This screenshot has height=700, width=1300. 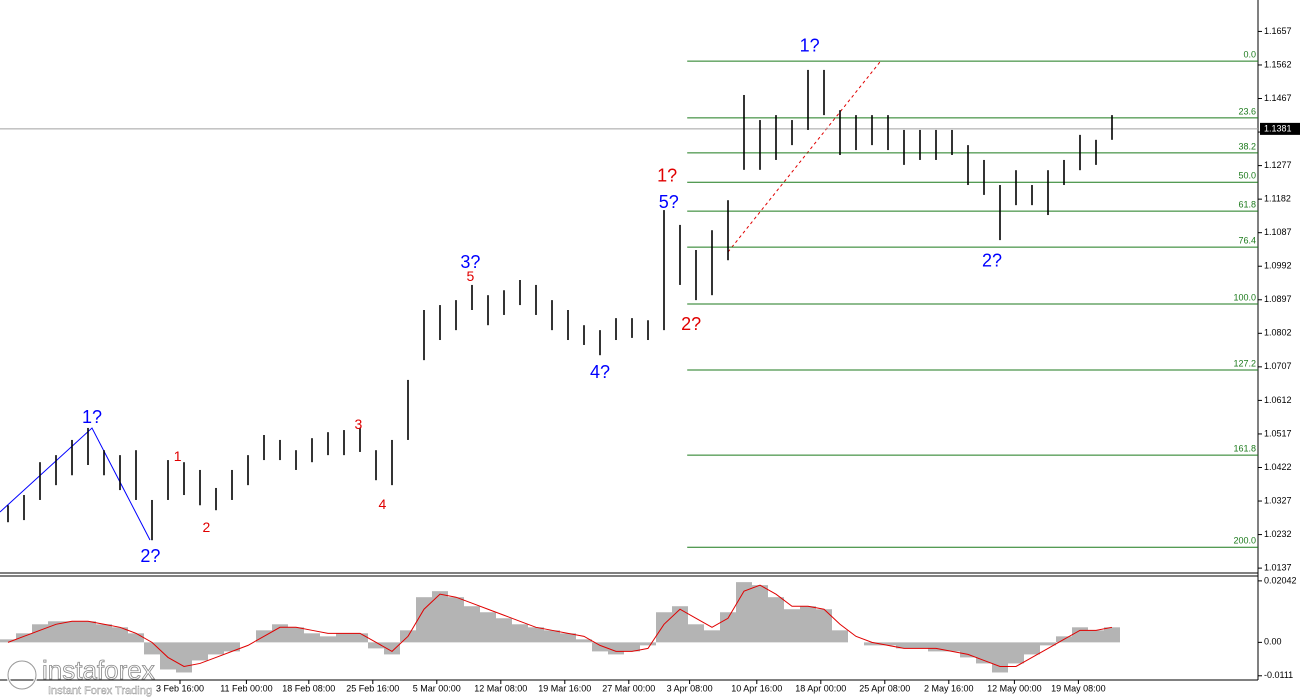 What do you see at coordinates (1278, 266) in the screenshot?
I see `y-tick-label: 1.0992` at bounding box center [1278, 266].